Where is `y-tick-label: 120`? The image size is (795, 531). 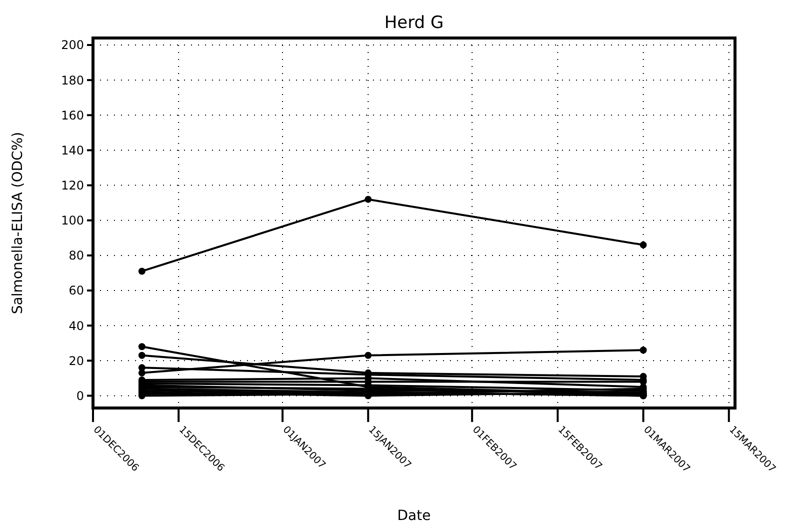 y-tick-label: 120 is located at coordinates (72, 185).